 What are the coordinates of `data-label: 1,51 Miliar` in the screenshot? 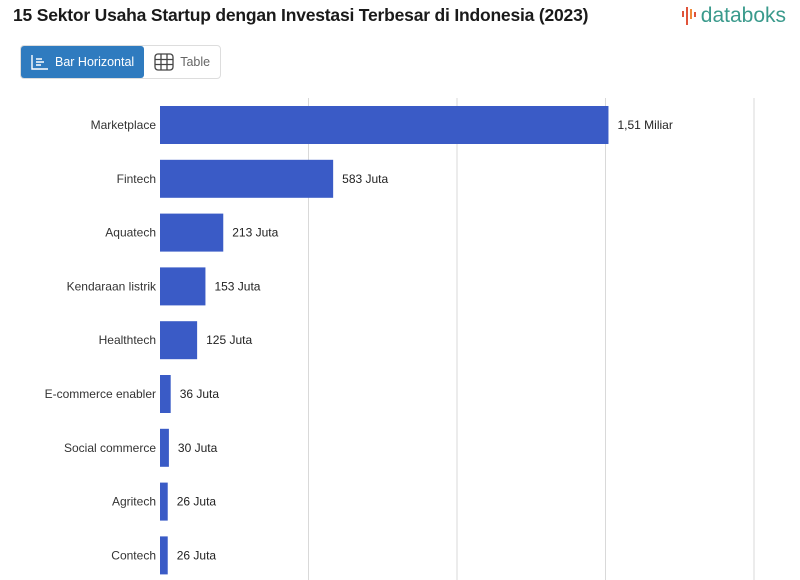 It's located at (644, 125).